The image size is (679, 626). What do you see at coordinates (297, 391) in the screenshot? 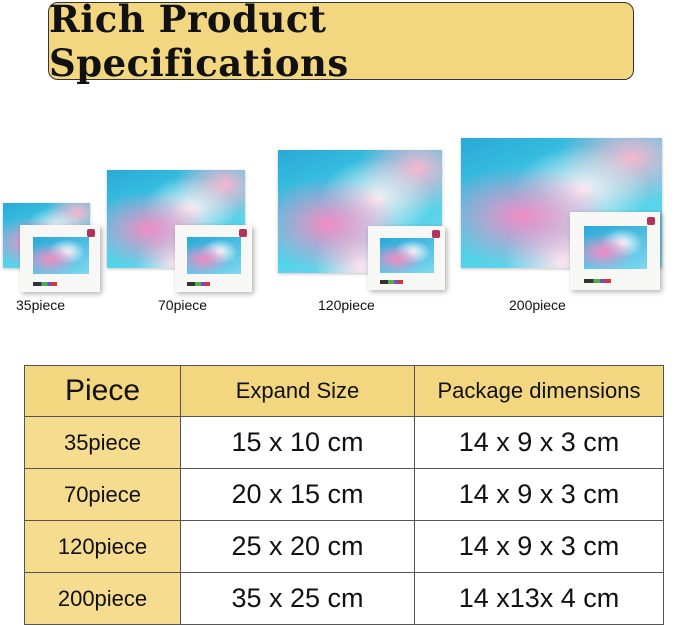
I see `header-expand-size: Expand Size` at bounding box center [297, 391].